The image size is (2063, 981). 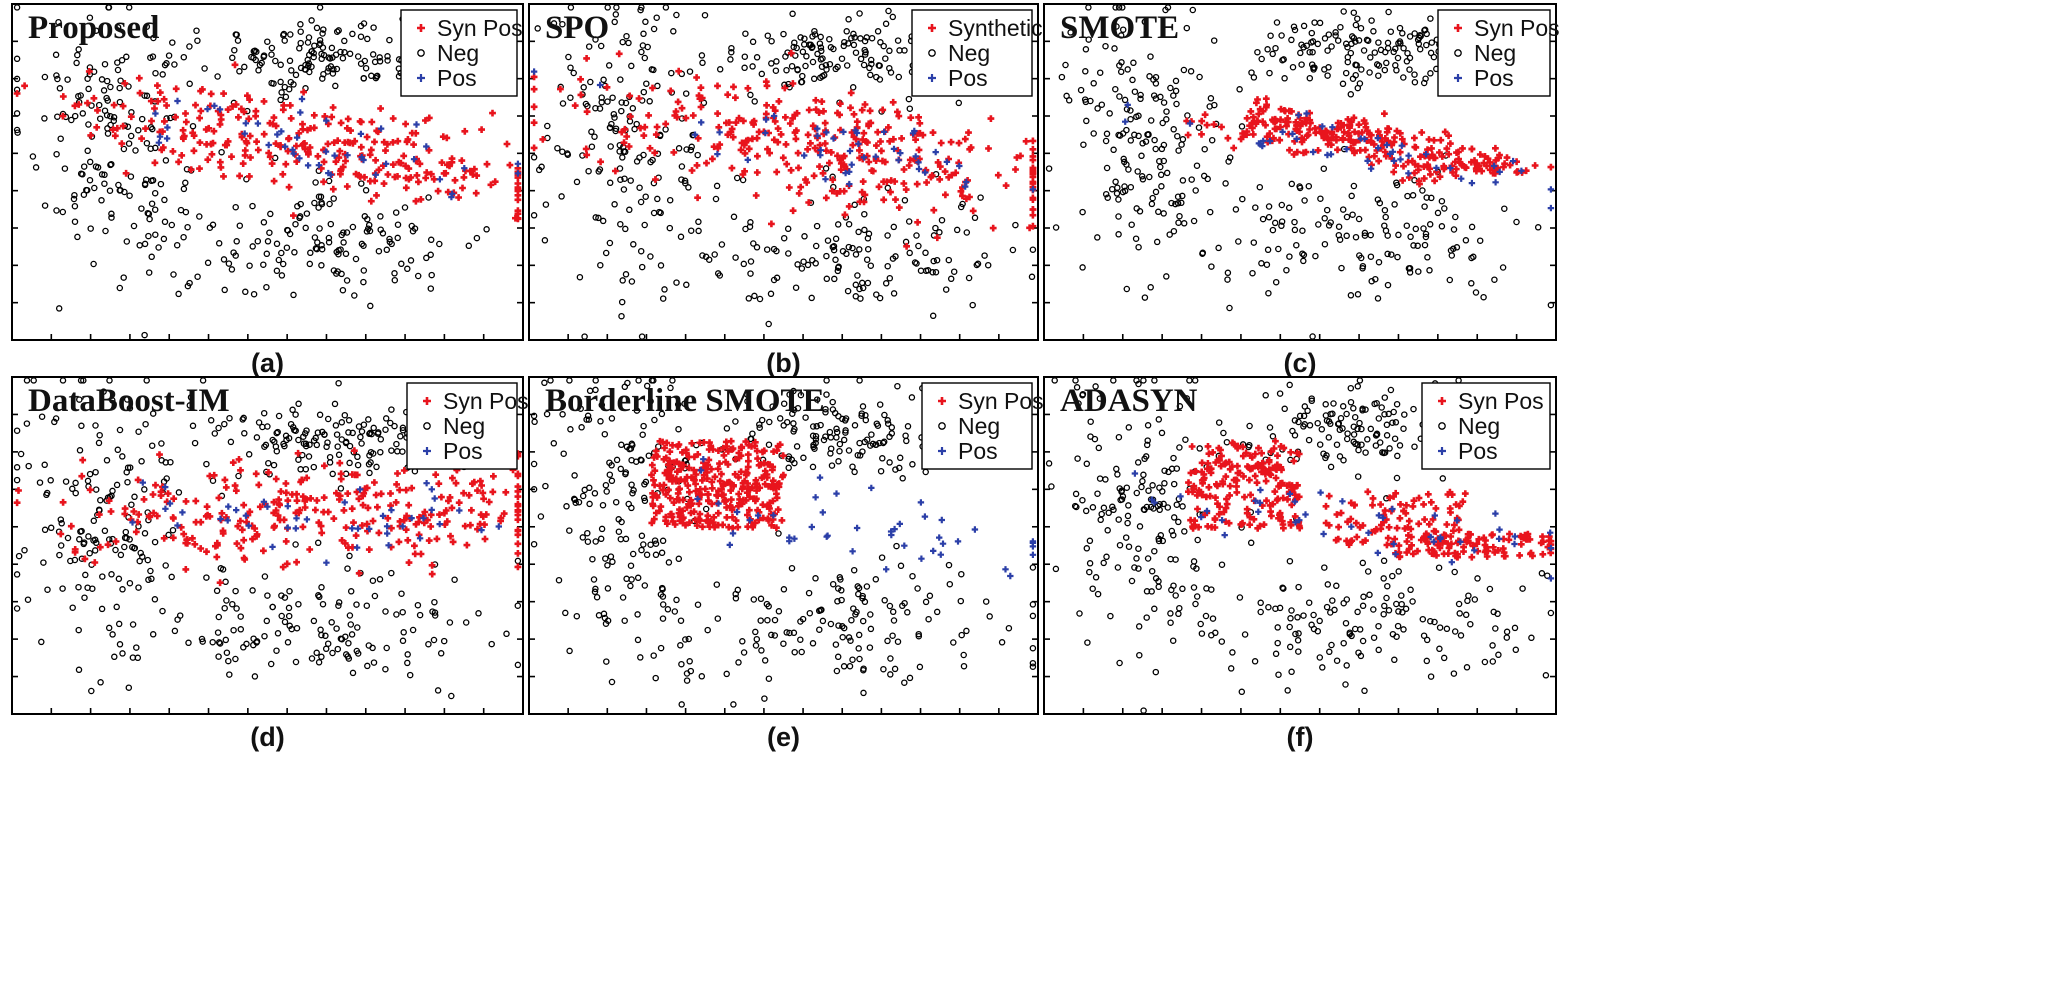 What do you see at coordinates (1338, 156) in the screenshot?
I see `series-pos` at bounding box center [1338, 156].